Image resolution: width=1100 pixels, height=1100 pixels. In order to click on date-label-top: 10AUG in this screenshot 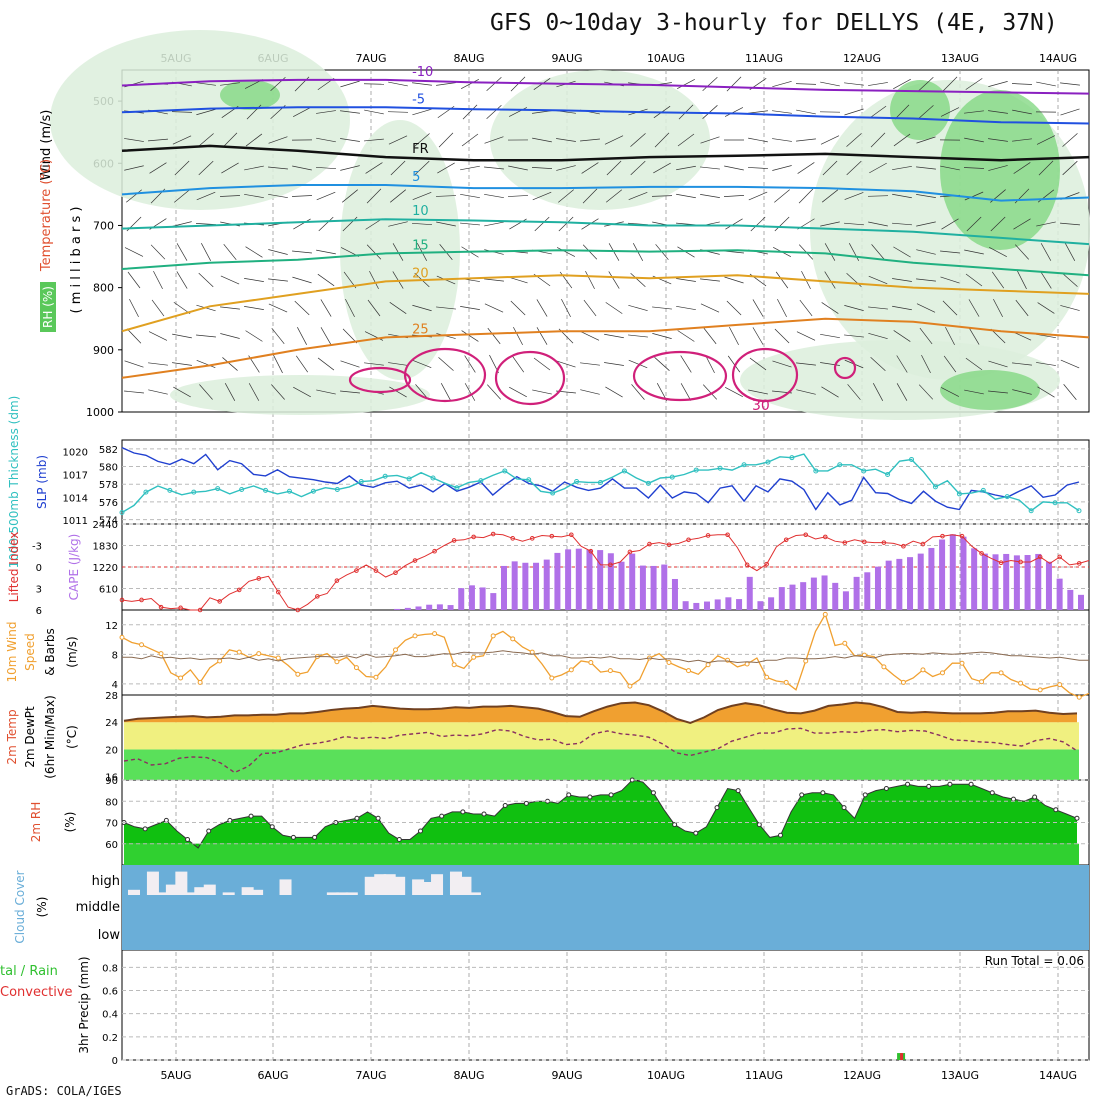, I will do `click(666, 58)`.